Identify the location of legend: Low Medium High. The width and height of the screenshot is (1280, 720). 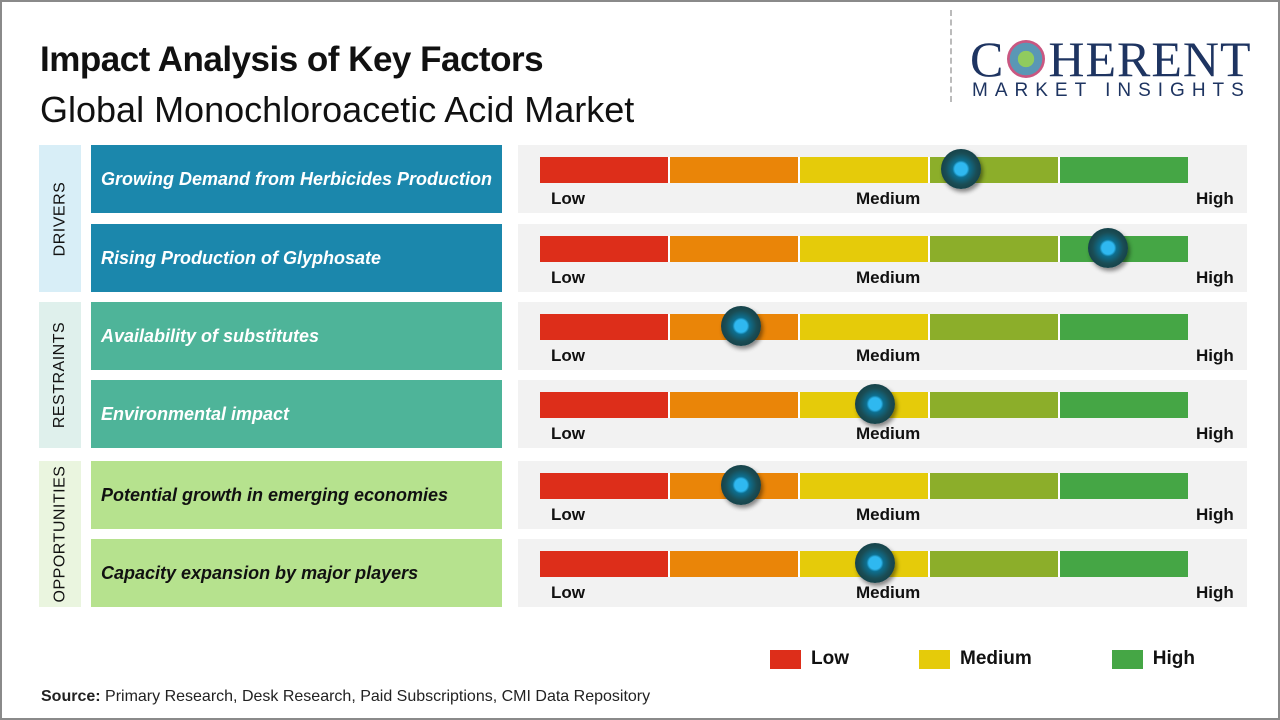
(982, 659).